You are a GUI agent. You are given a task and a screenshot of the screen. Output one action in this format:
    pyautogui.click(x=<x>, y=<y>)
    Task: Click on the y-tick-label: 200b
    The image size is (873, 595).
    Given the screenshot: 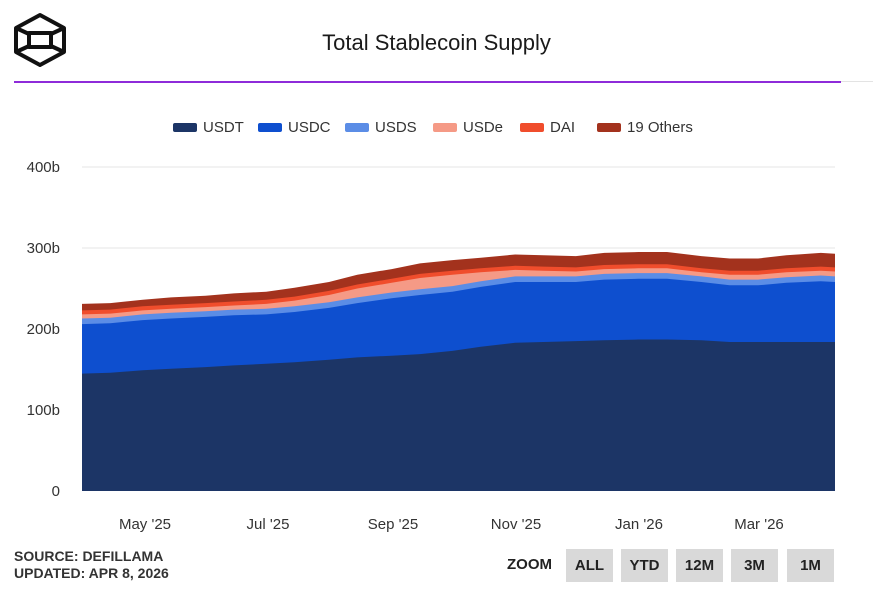 What is the action you would take?
    pyautogui.click(x=43, y=329)
    